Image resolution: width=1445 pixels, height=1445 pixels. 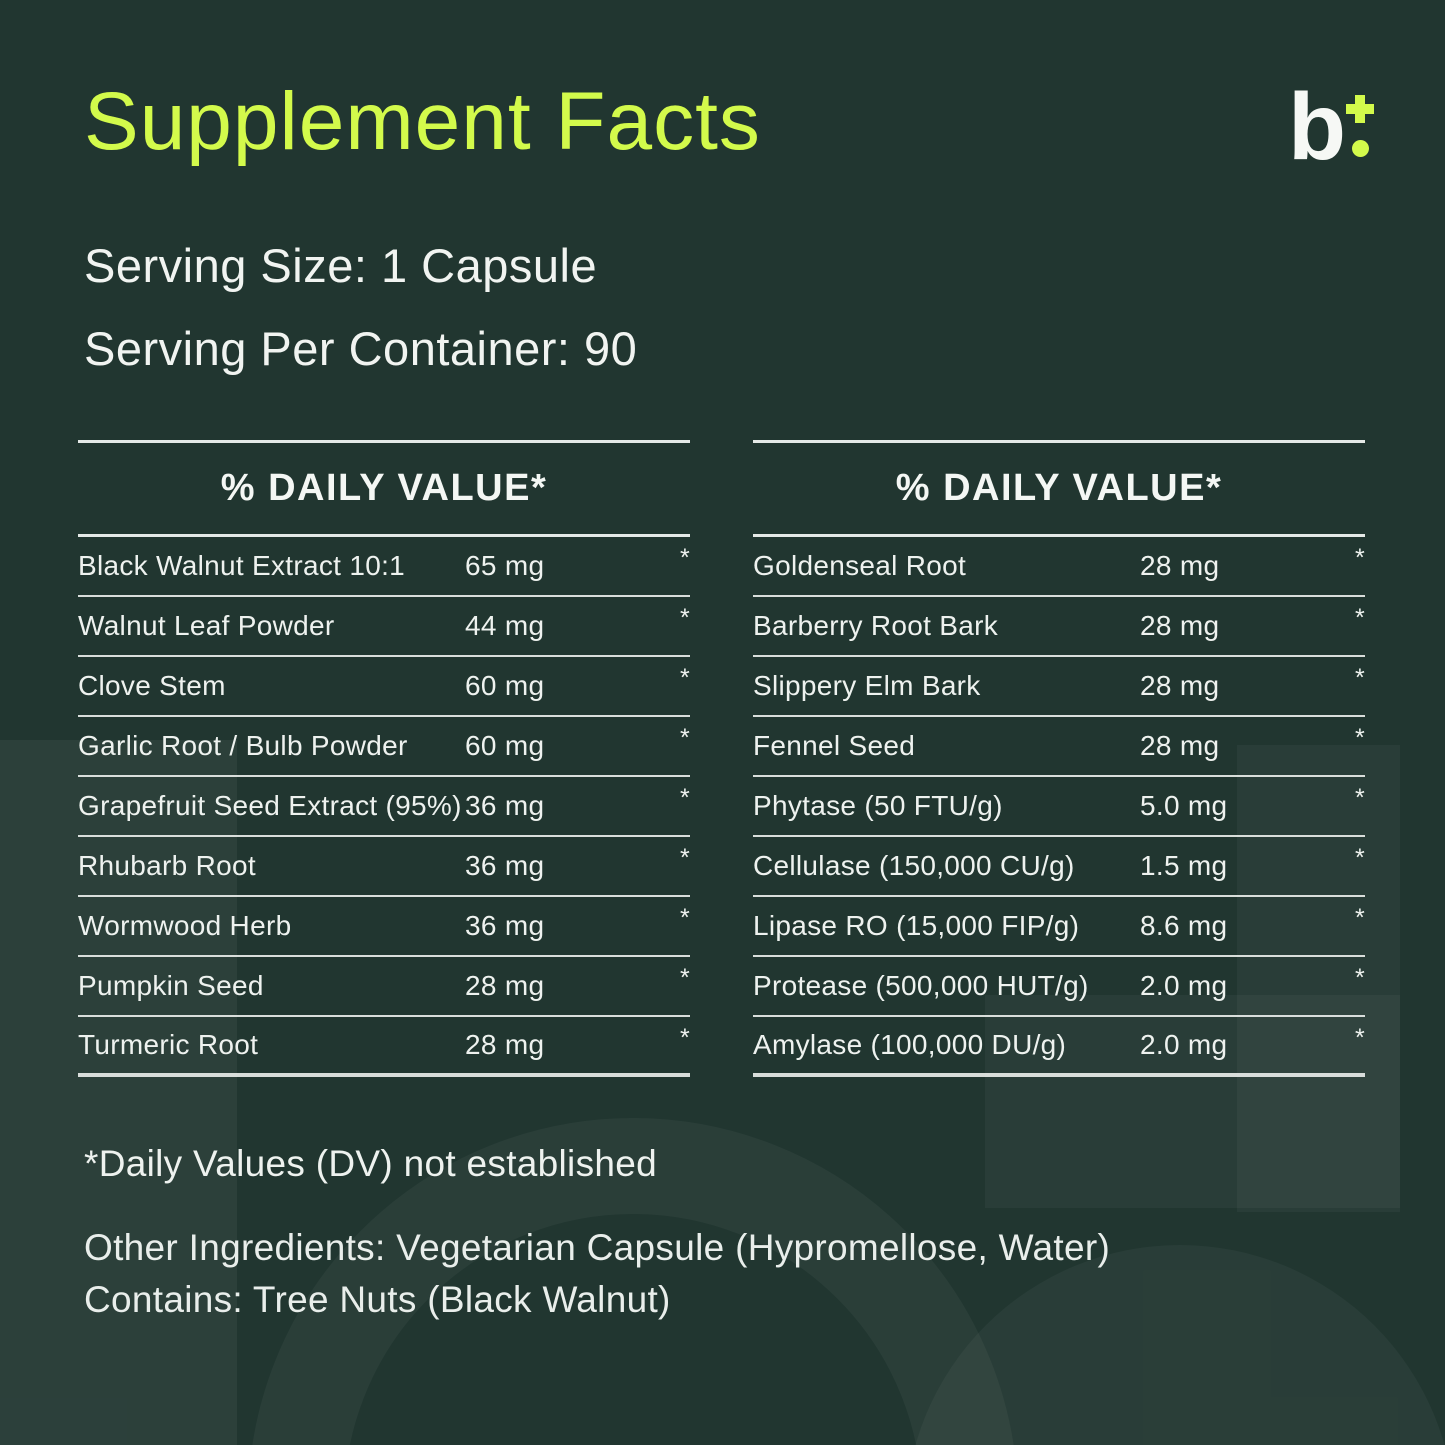 What do you see at coordinates (384, 927) in the screenshot?
I see `table-row: Wormwood Herb 36 mg *` at bounding box center [384, 927].